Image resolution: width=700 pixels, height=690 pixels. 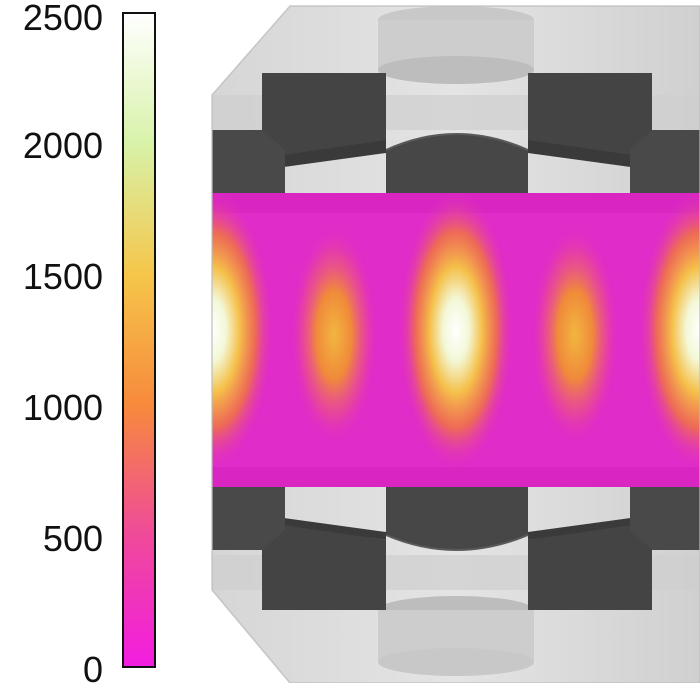 What do you see at coordinates (62, 407) in the screenshot?
I see `colorbar-tick: 1000` at bounding box center [62, 407].